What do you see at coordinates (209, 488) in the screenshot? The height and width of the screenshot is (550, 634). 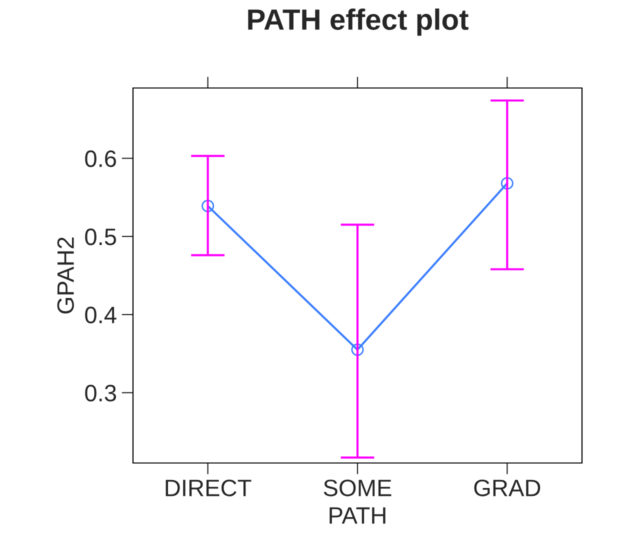 I see `x-tick-label: DIRECT` at bounding box center [209, 488].